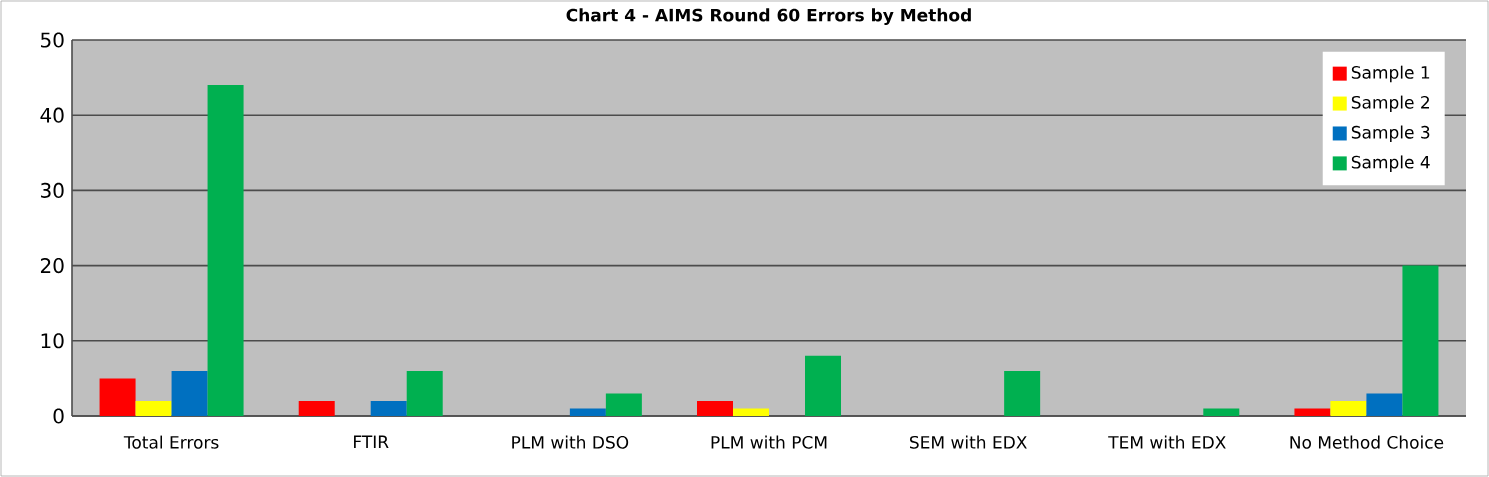 This screenshot has height=477, width=1489. I want to click on y-tick-label: 30, so click(52, 190).